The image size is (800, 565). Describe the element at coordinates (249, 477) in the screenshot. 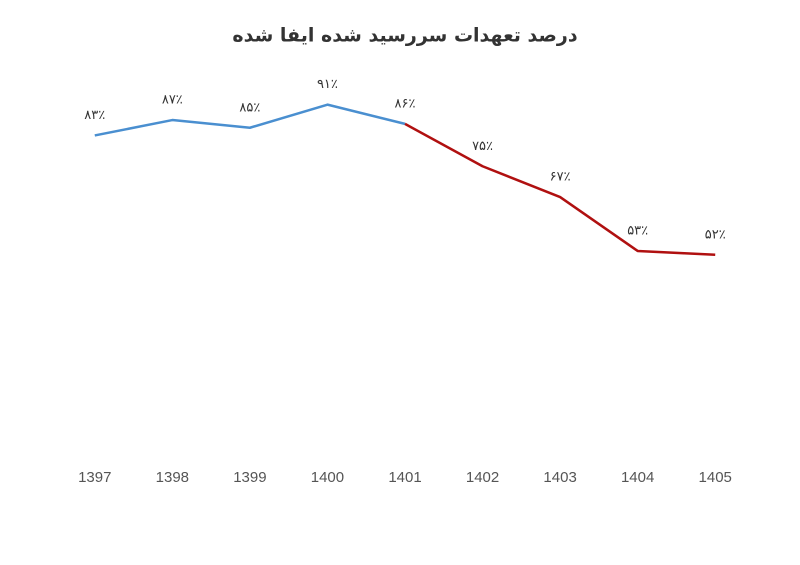

I see `x-tick-label: 1399` at that location.